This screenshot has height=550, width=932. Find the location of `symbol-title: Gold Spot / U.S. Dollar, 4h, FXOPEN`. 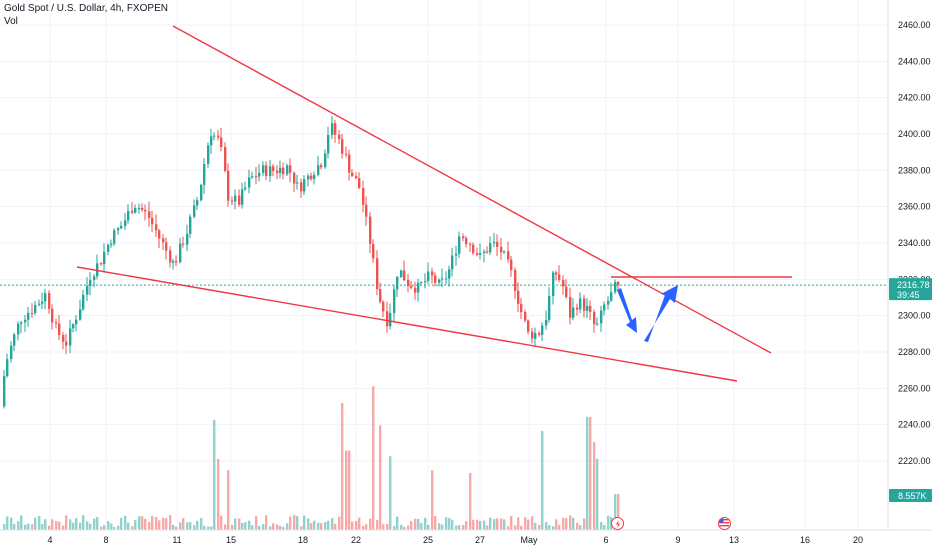

symbol-title: Gold Spot / U.S. Dollar, 4h, FXOPEN is located at coordinates (86, 8).